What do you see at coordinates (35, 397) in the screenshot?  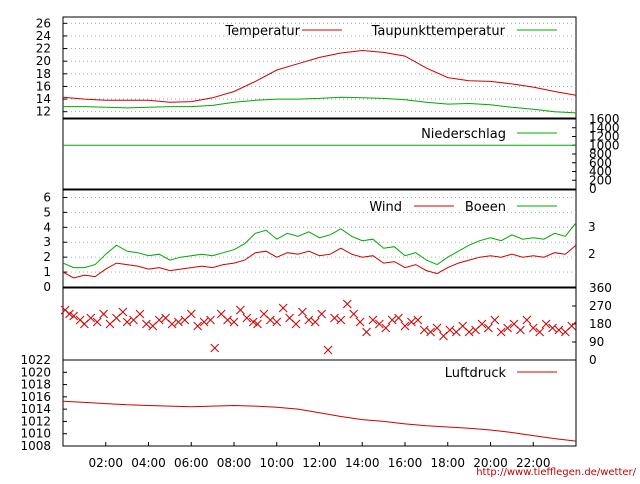 I see `y-tick-label: 1016` at bounding box center [35, 397].